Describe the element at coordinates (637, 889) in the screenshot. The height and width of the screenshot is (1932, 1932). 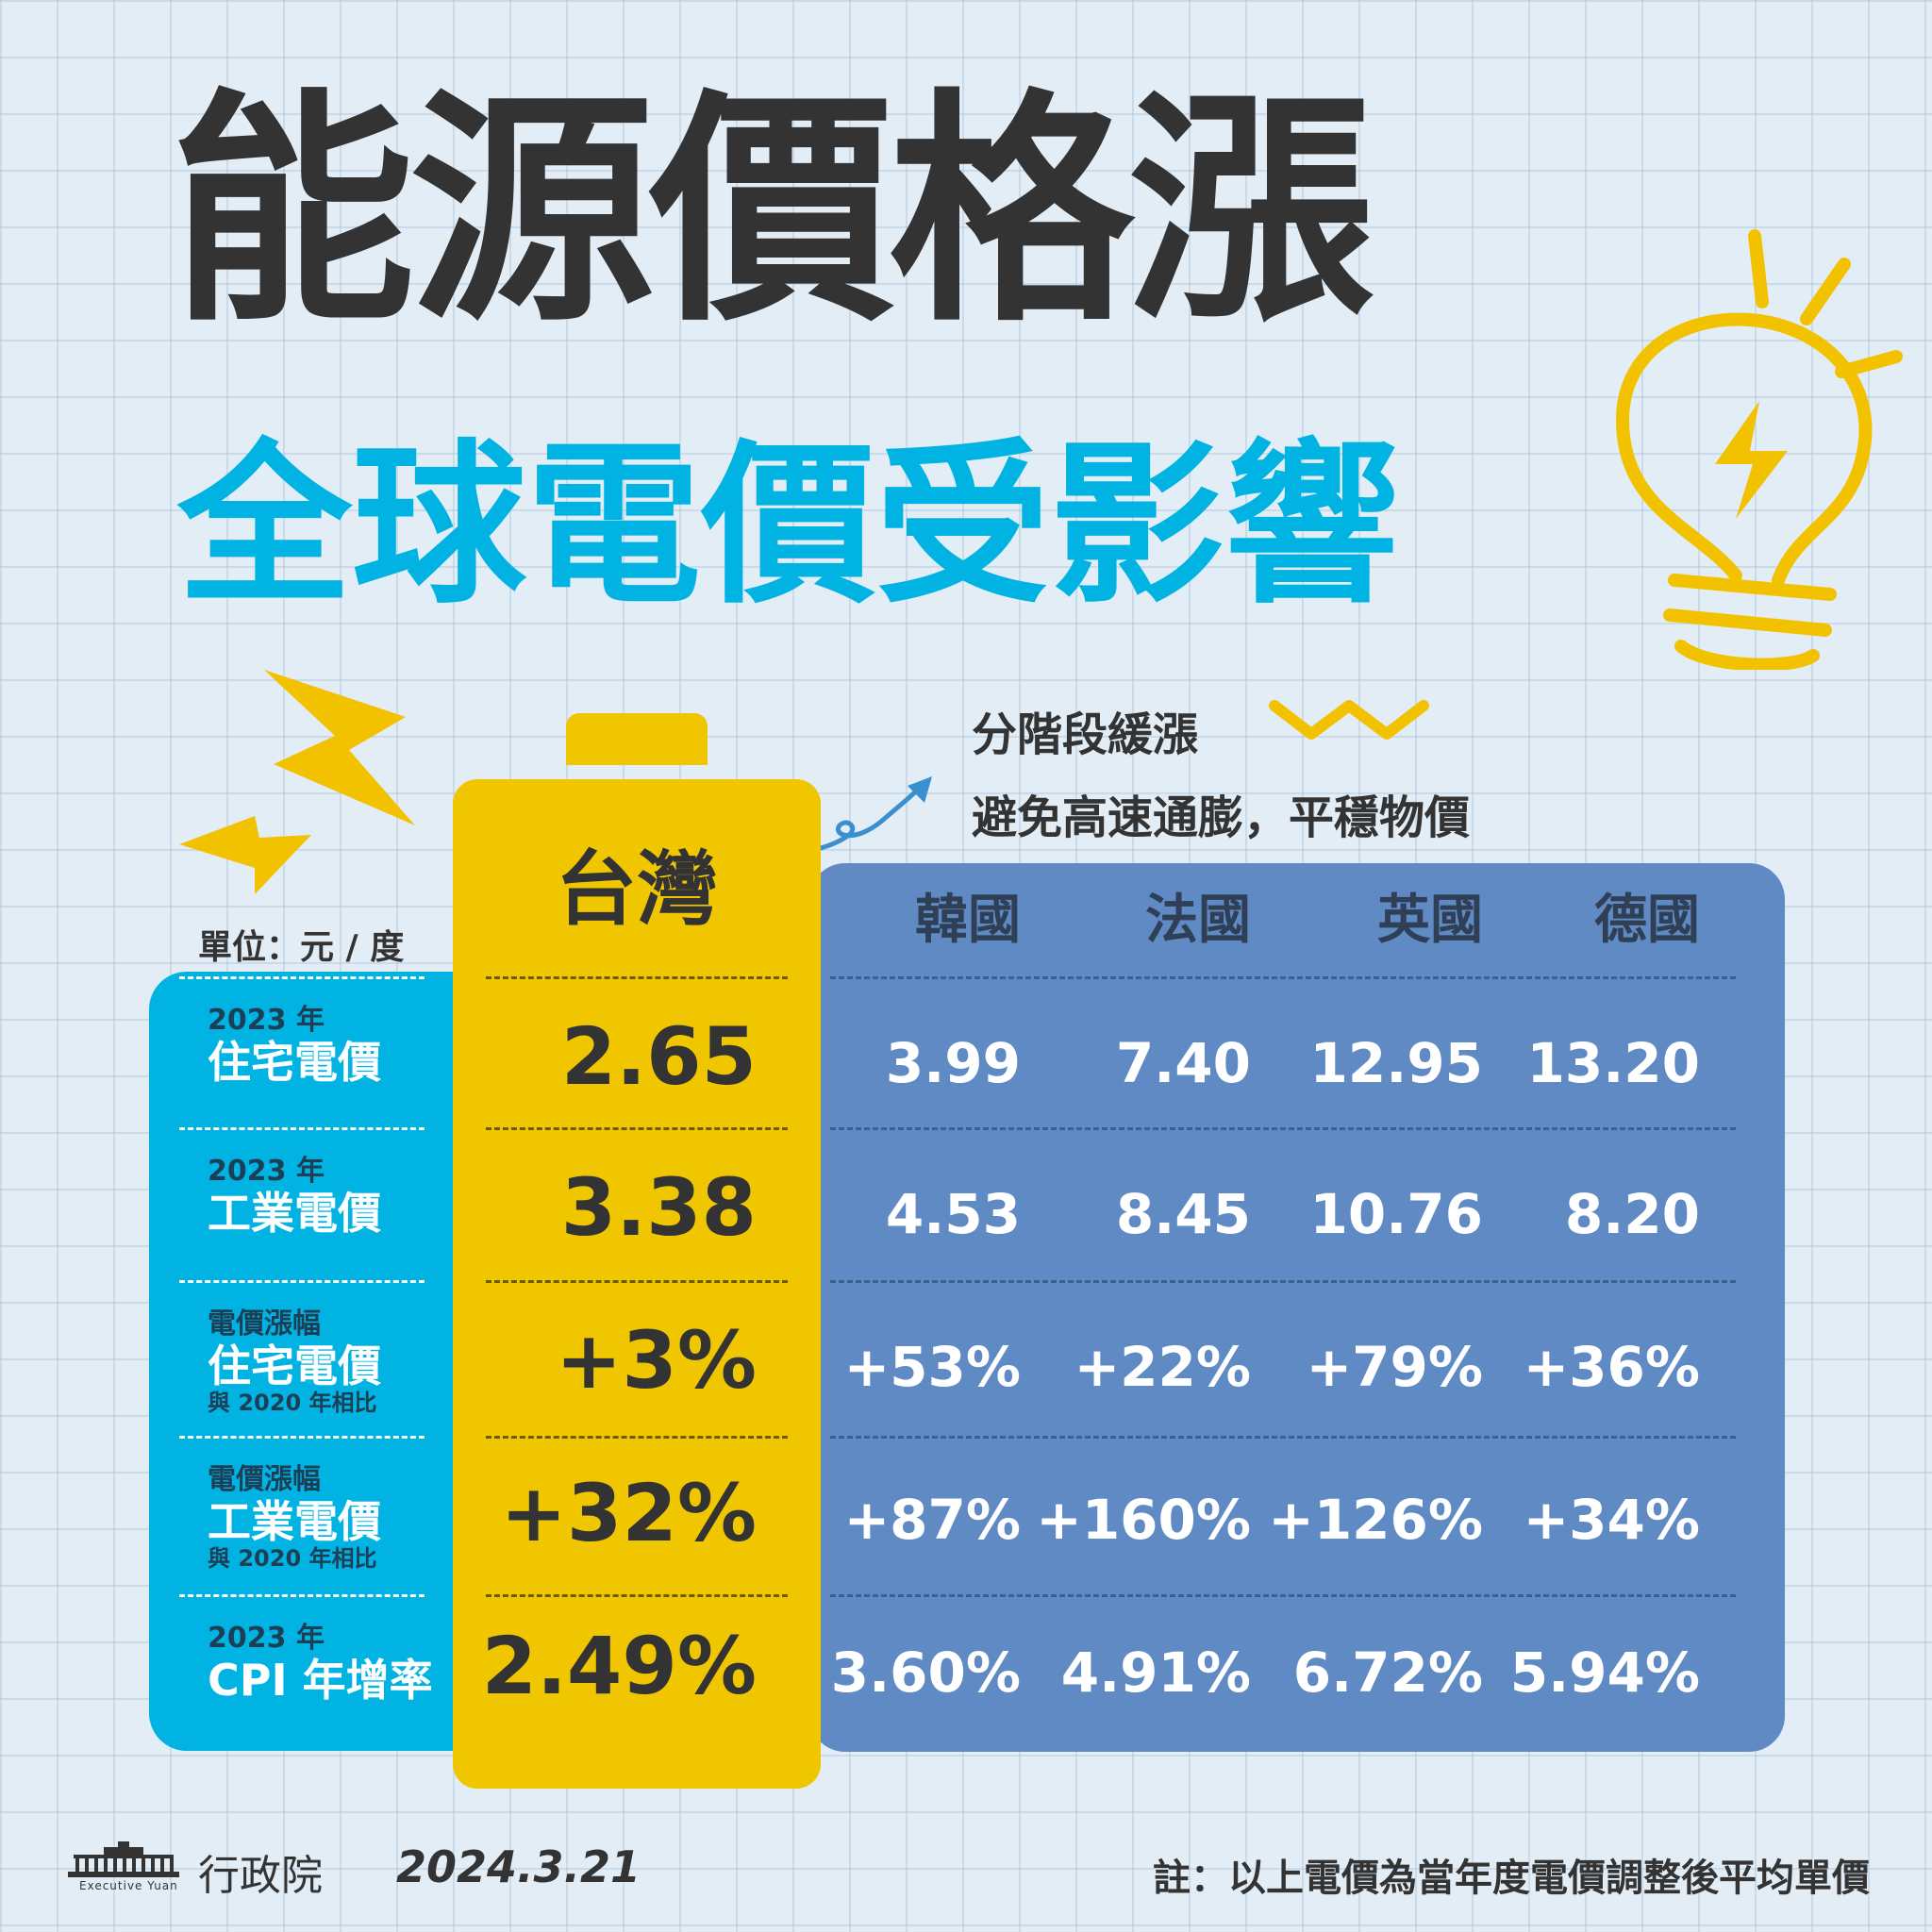
I see `taiwan-header: 台灣` at that location.